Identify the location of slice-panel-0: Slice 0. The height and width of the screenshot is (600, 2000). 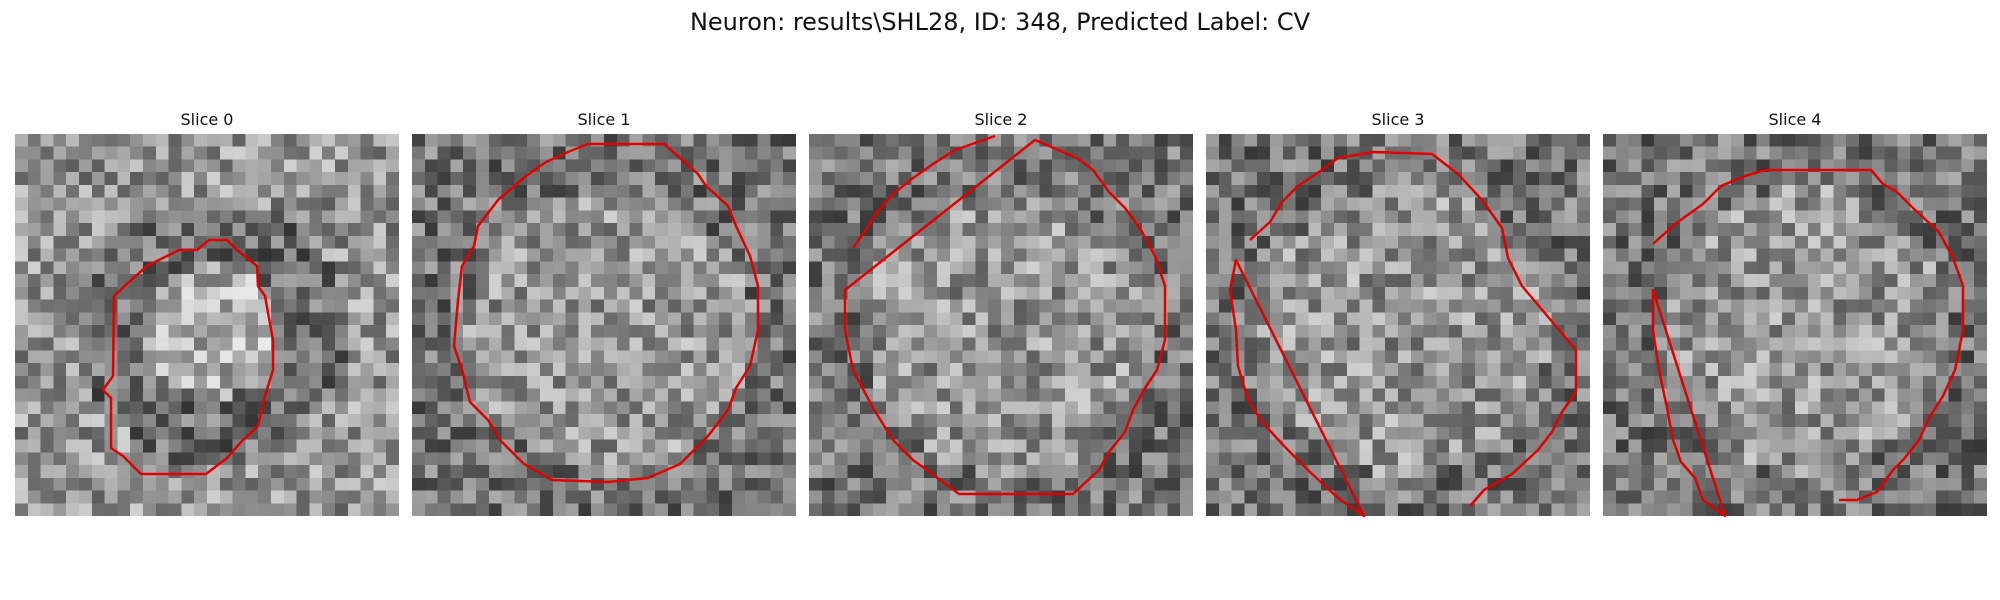
(207, 312).